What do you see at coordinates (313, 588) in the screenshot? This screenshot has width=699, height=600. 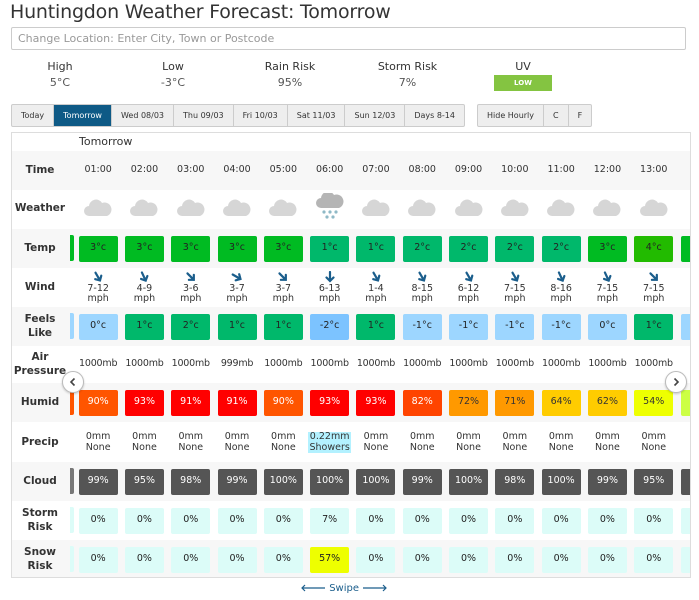 I see `arrow-left-icon` at bounding box center [313, 588].